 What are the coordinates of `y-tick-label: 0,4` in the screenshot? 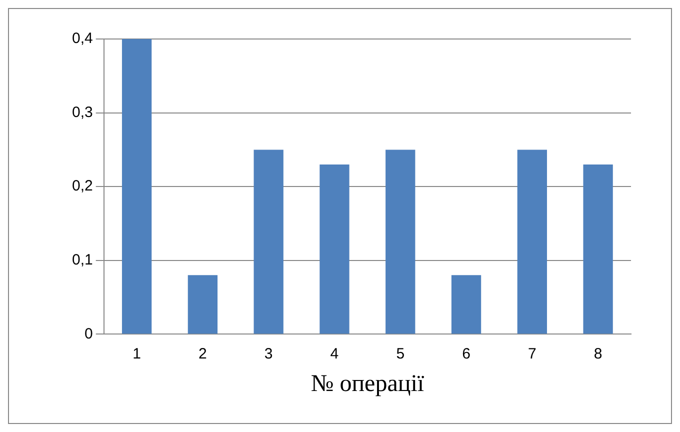 It's located at (82, 39).